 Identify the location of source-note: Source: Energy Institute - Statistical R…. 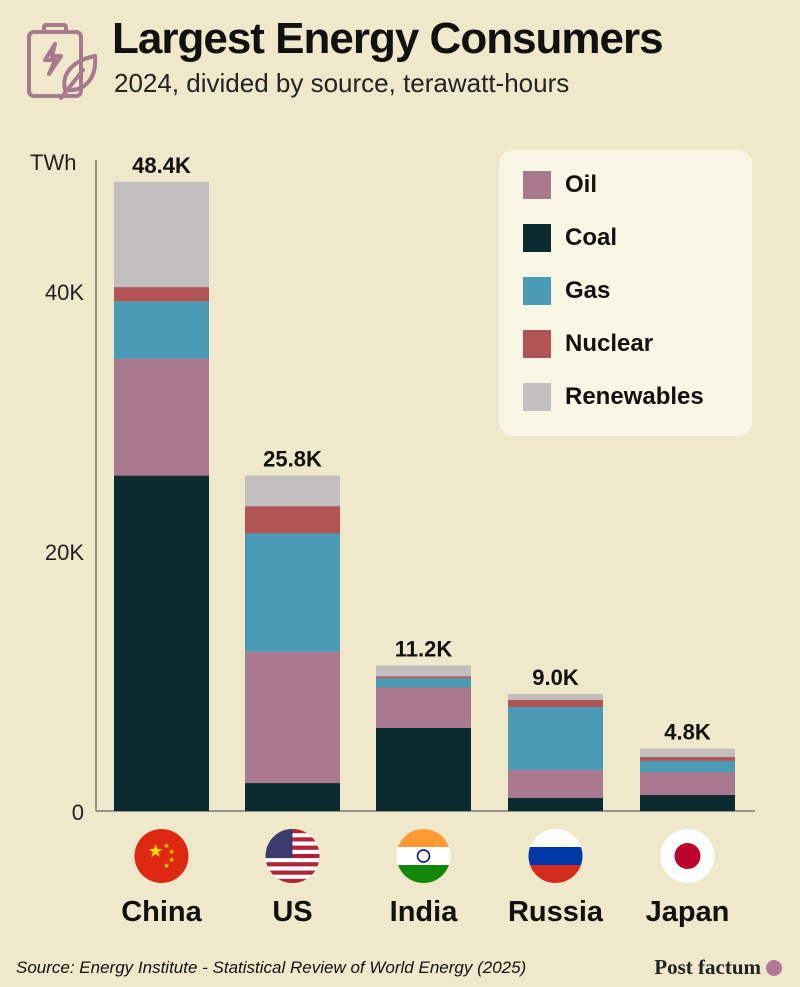
(271, 967).